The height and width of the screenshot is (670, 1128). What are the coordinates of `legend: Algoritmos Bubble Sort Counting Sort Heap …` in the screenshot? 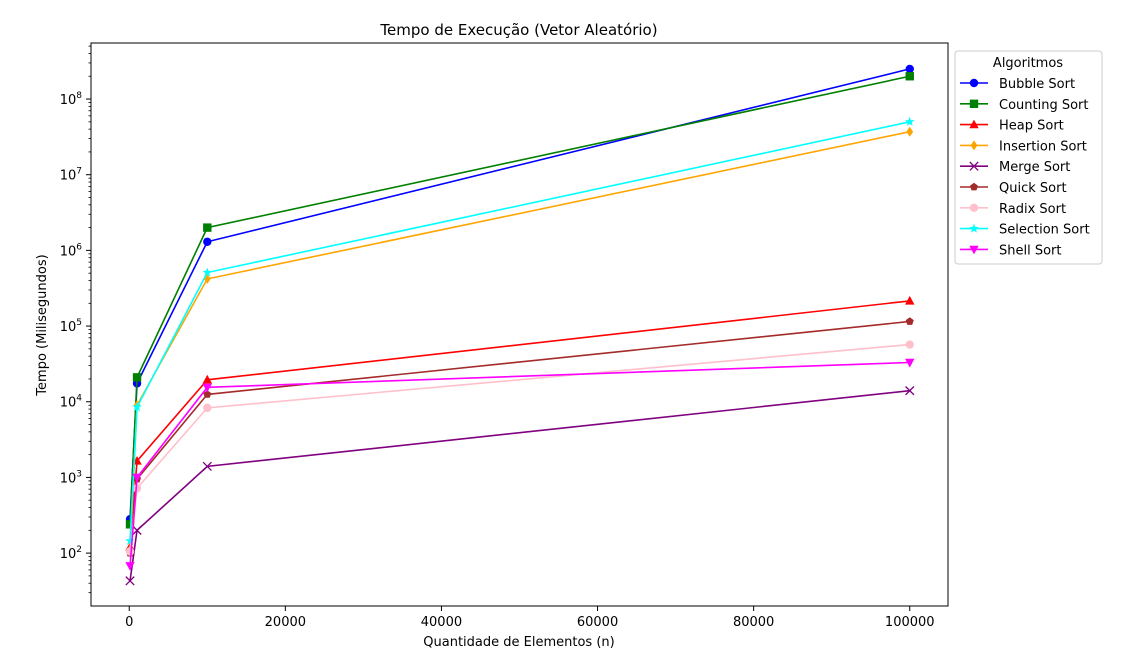 It's located at (1028, 157).